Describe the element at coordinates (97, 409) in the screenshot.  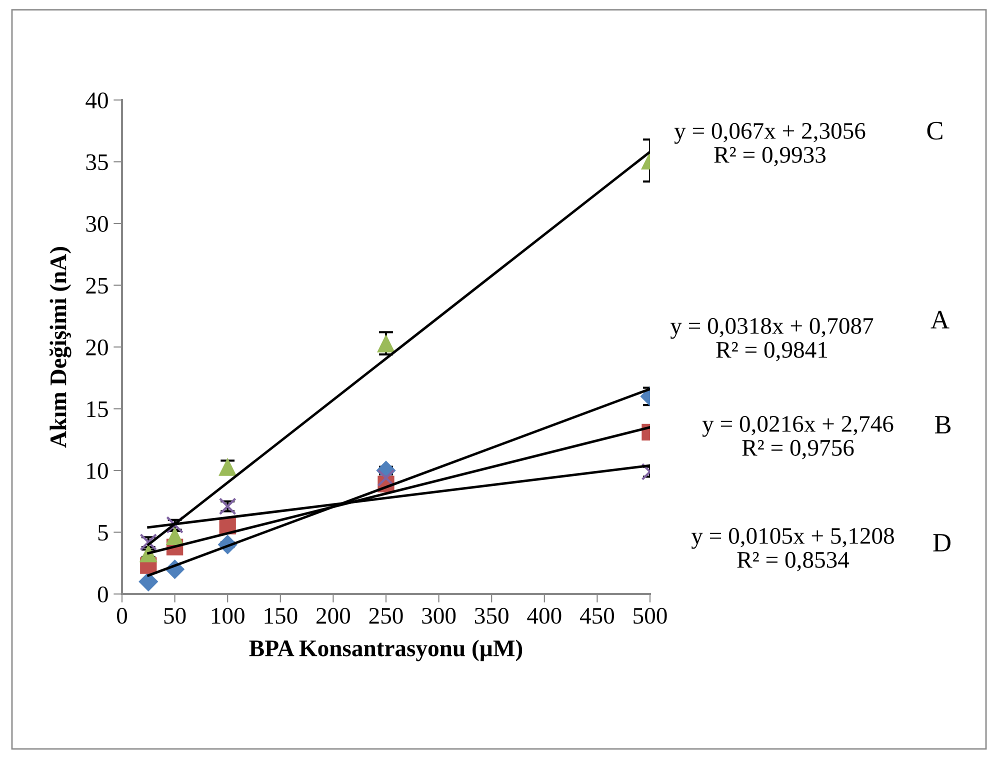
I see `y-tick-label: 15` at that location.